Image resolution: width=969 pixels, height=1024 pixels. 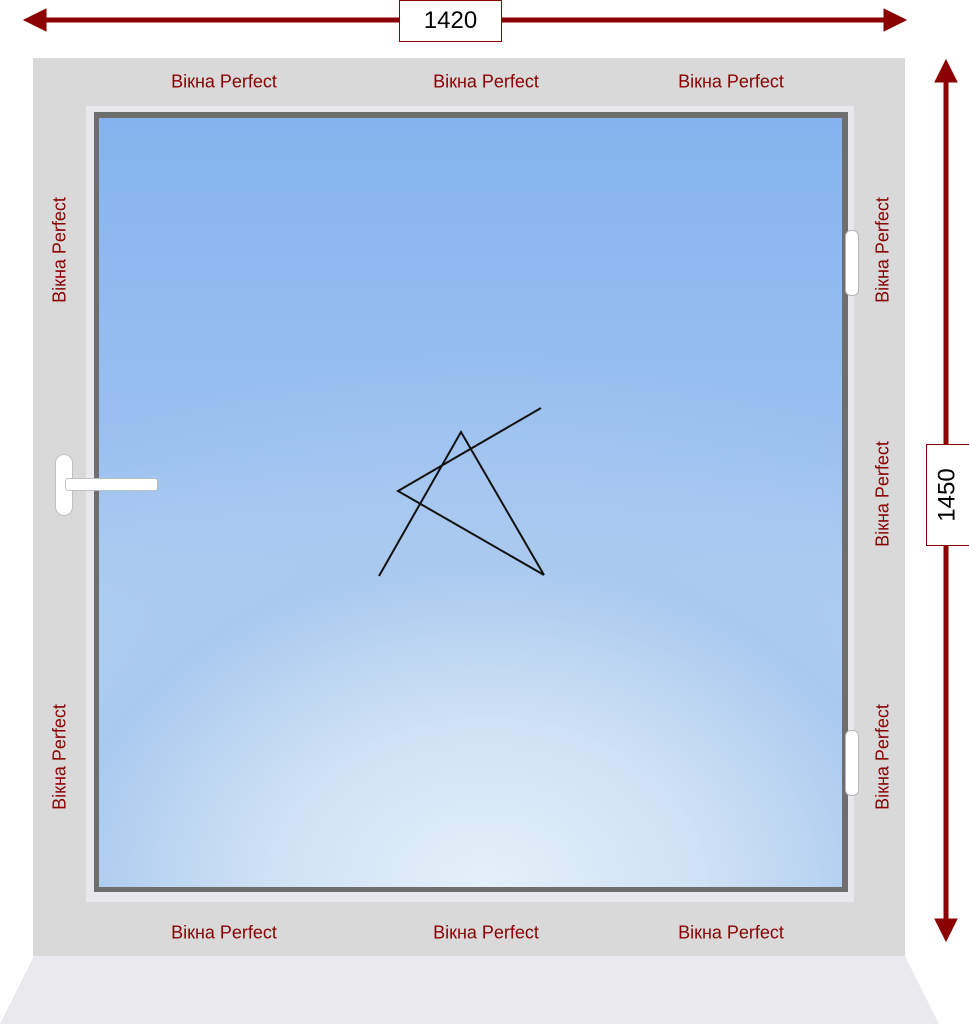 I want to click on height-arrow-bottom, so click(x=946, y=930).